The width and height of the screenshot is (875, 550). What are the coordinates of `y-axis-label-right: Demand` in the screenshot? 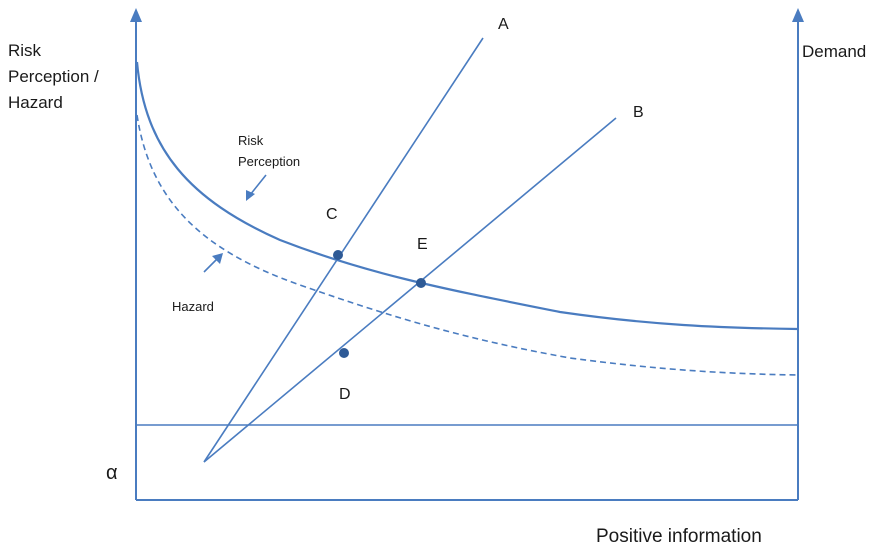 It's located at (834, 51).